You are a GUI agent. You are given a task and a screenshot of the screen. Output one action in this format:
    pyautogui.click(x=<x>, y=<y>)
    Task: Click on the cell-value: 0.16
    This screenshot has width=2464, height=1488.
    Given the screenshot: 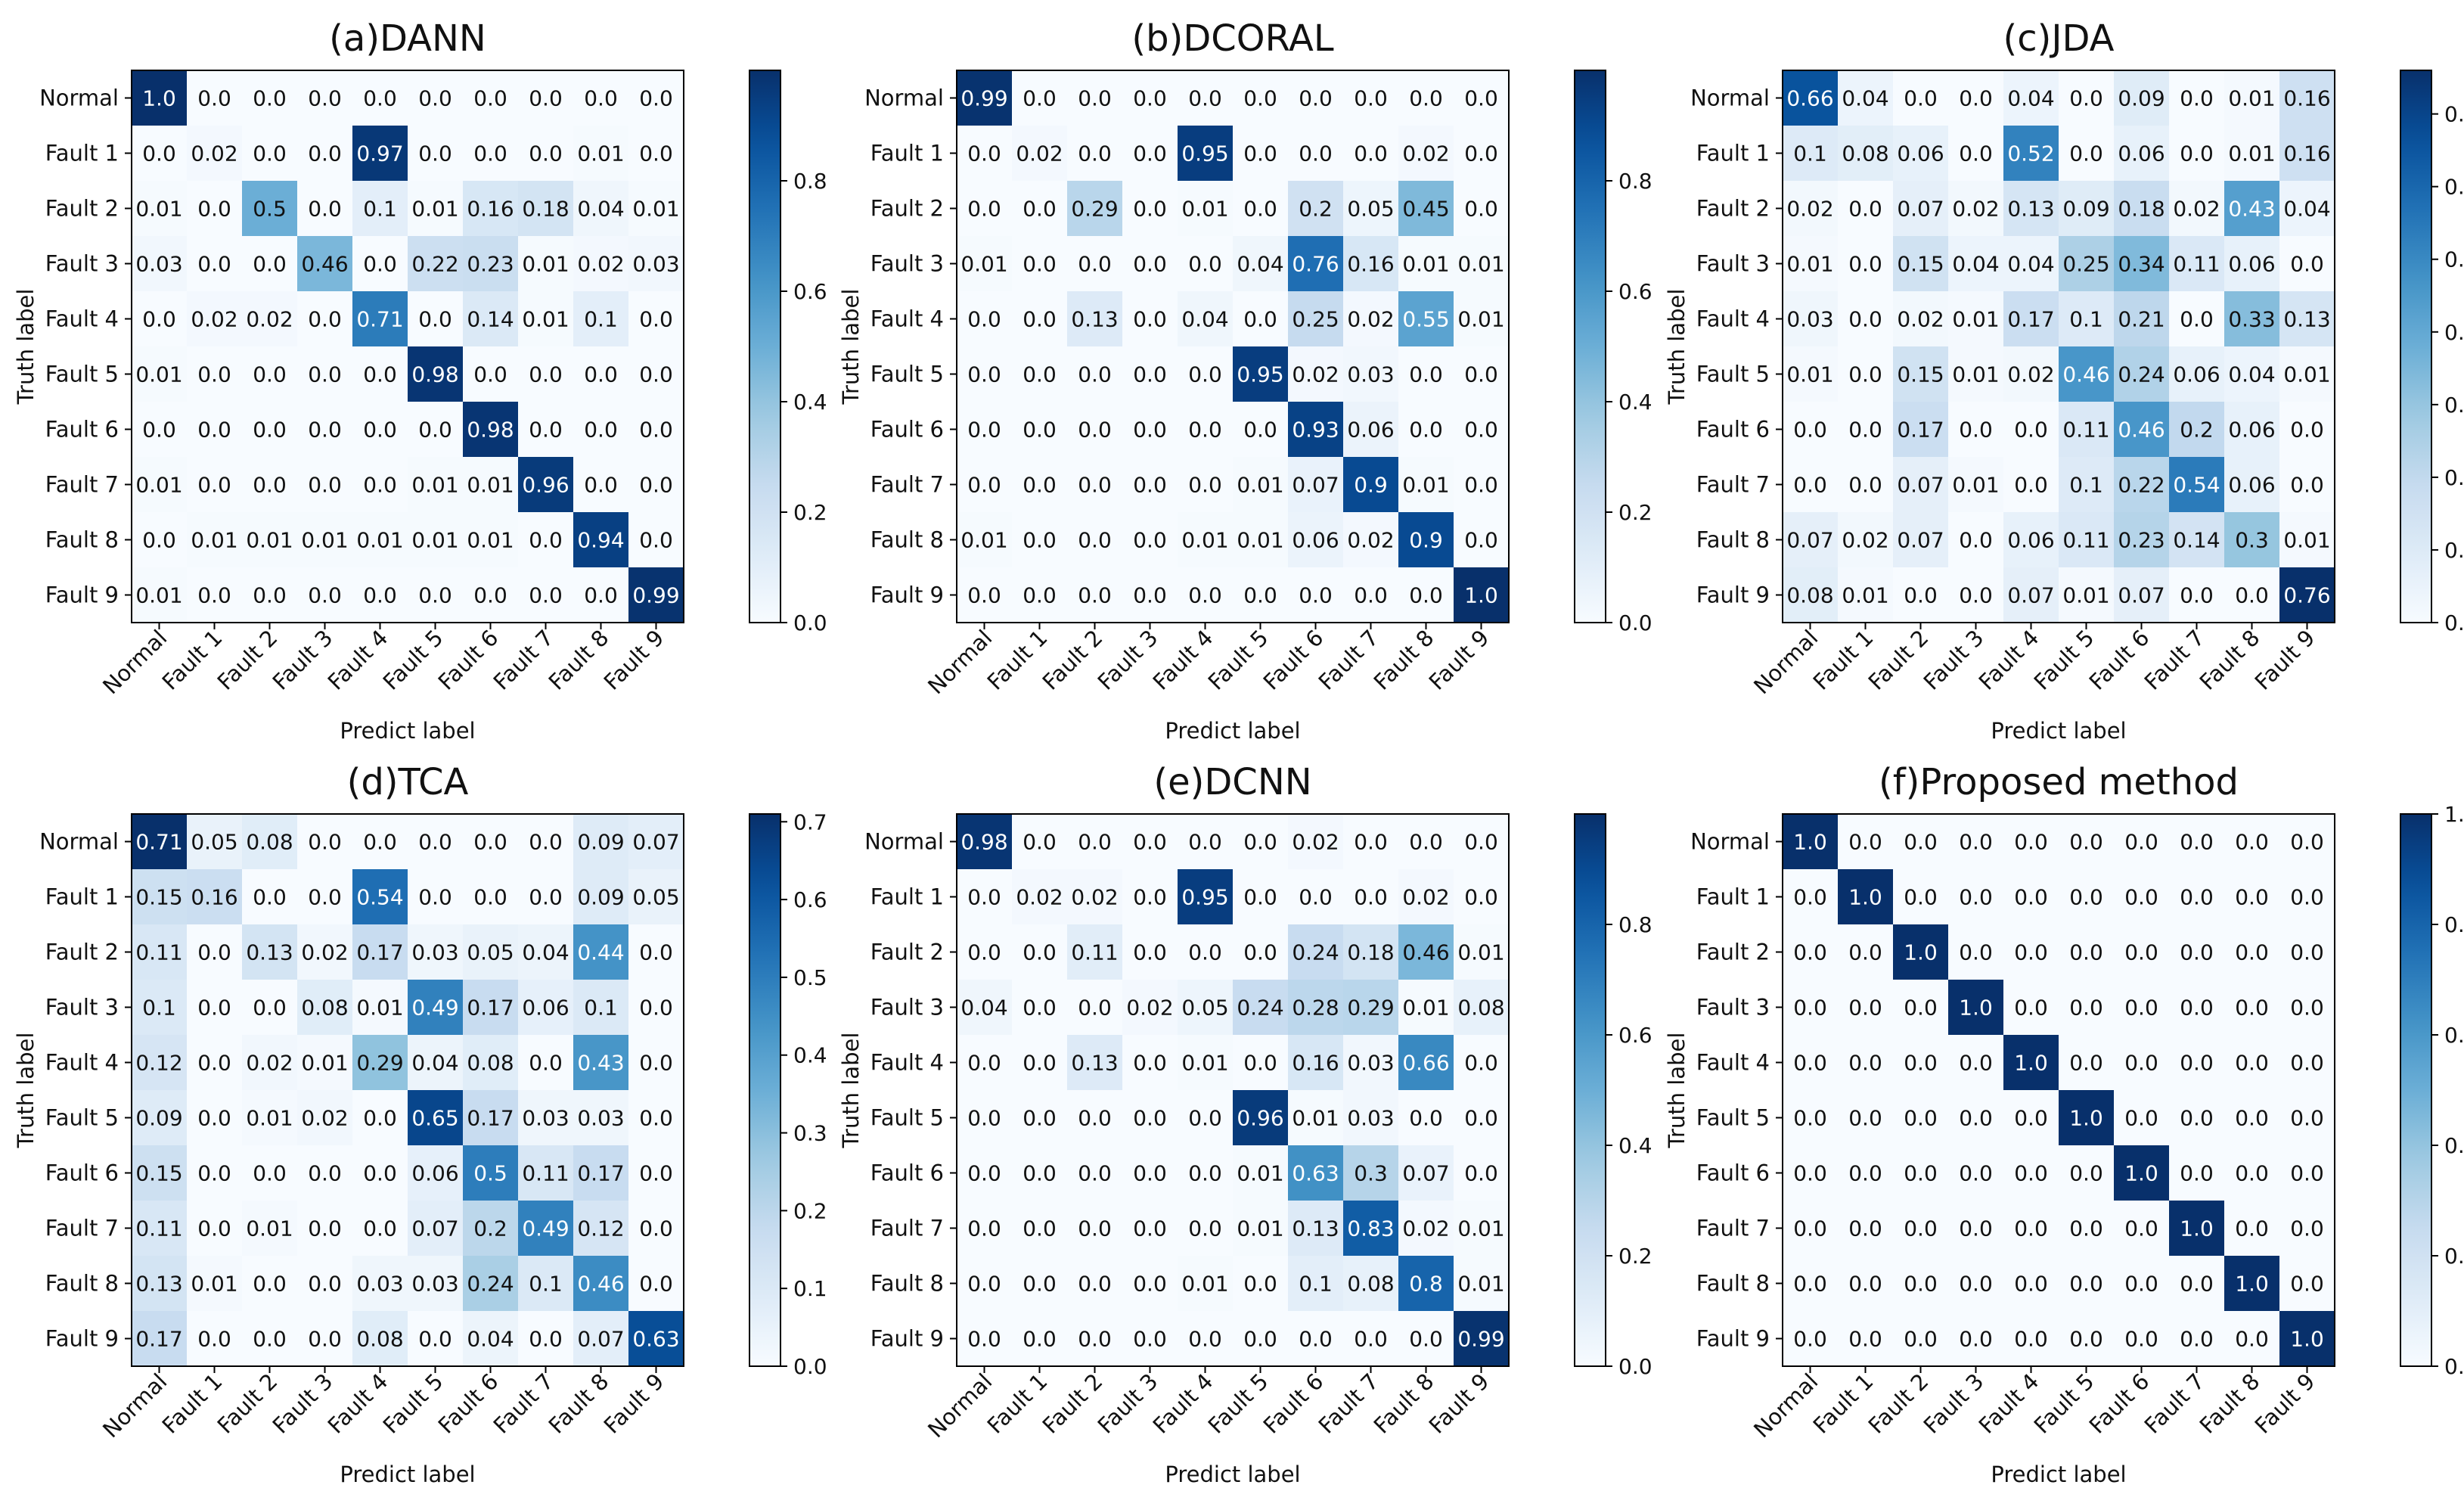 What is the action you would take?
    pyautogui.click(x=2306, y=99)
    